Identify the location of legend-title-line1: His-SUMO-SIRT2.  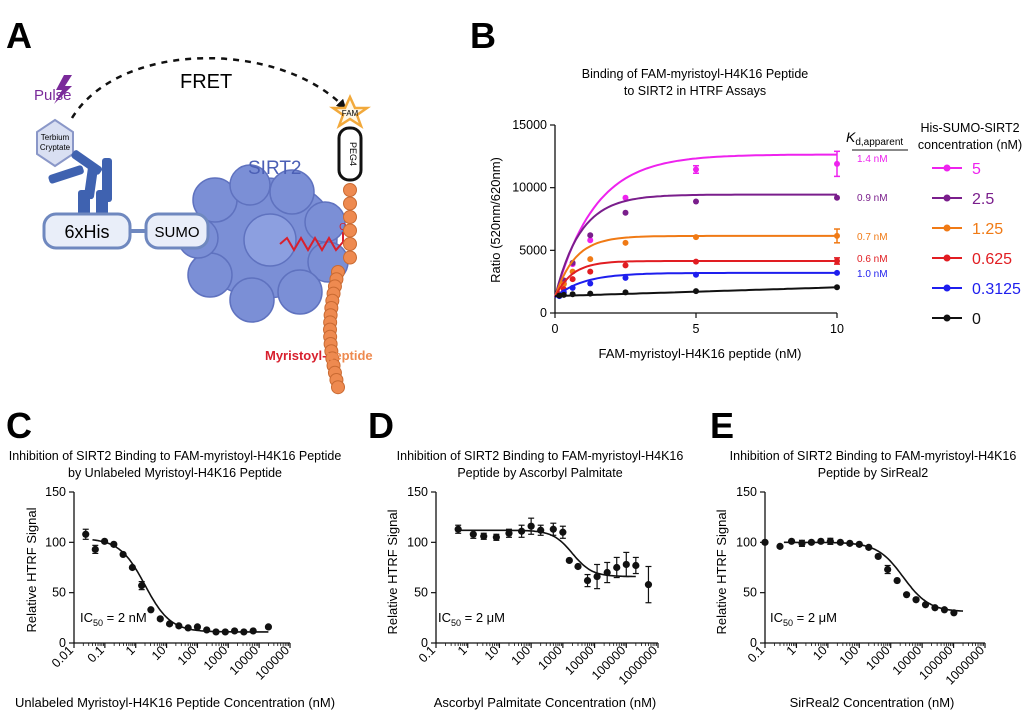
(969, 128).